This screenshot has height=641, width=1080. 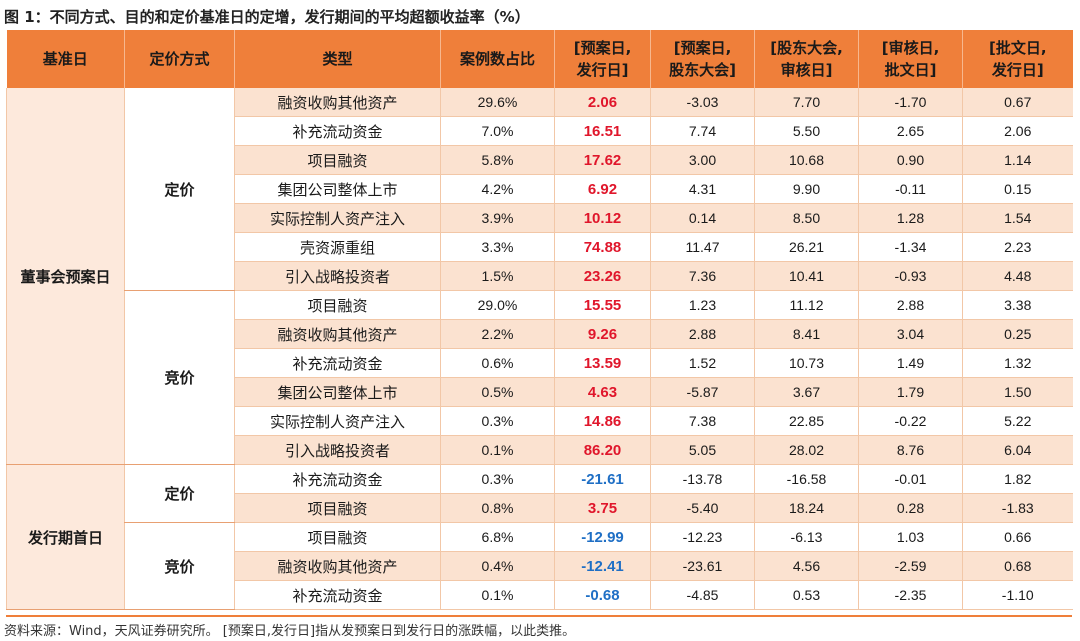 I want to click on cell-review-to-approval: -2.35, so click(x=910, y=595).